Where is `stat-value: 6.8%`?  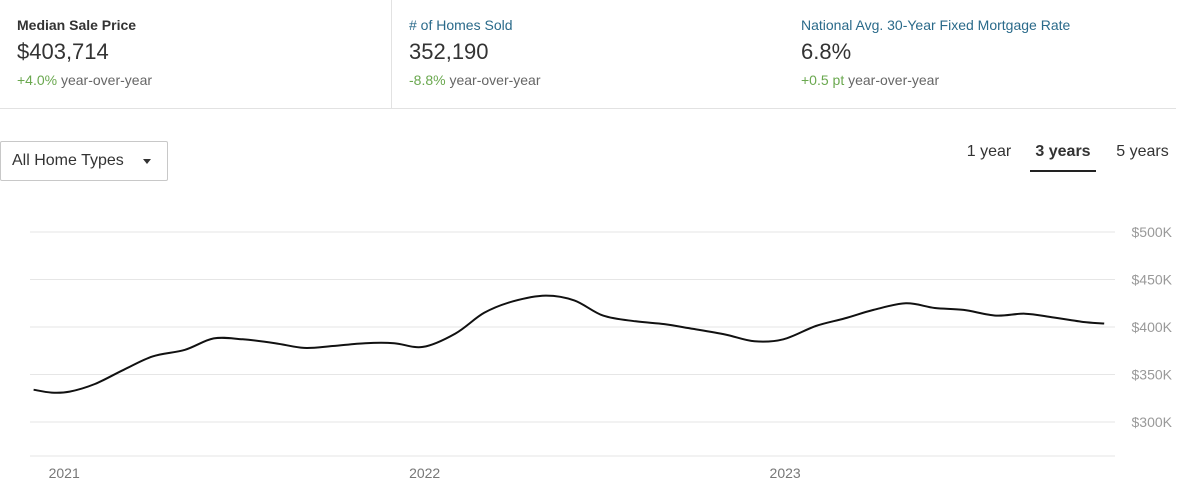
stat-value: 6.8% is located at coordinates (826, 51).